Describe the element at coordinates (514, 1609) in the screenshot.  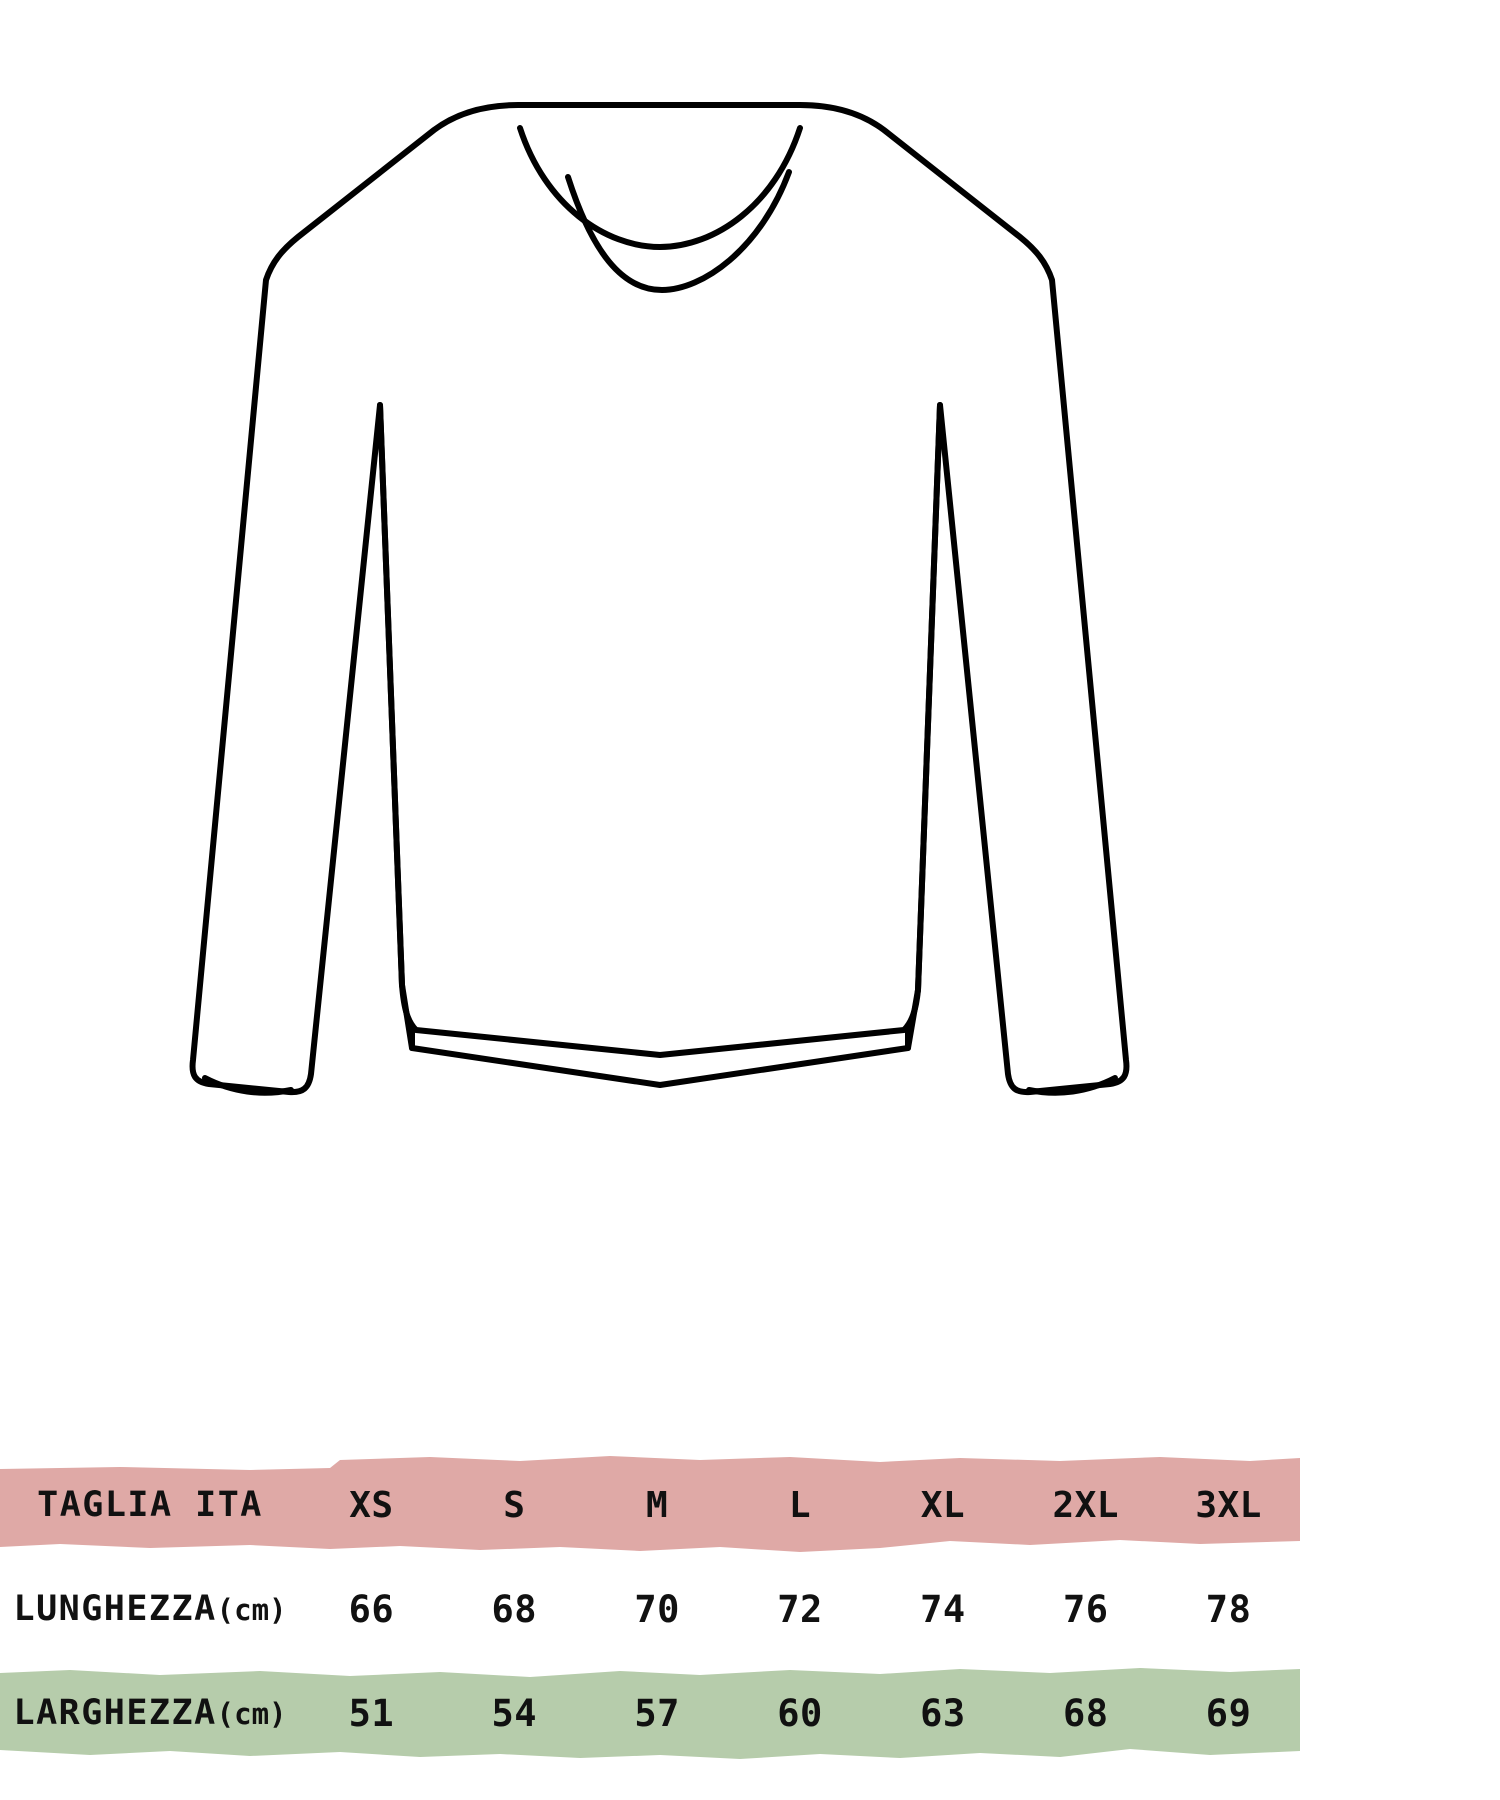
I see `cell-lunghezza-s: 68` at that location.